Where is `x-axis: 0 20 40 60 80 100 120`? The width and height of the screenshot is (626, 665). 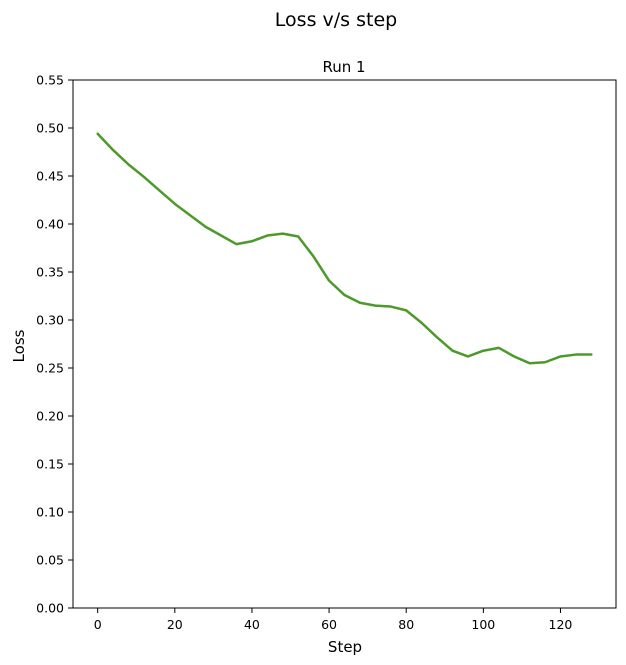 x-axis: 0 20 40 60 80 100 120 is located at coordinates (333, 620).